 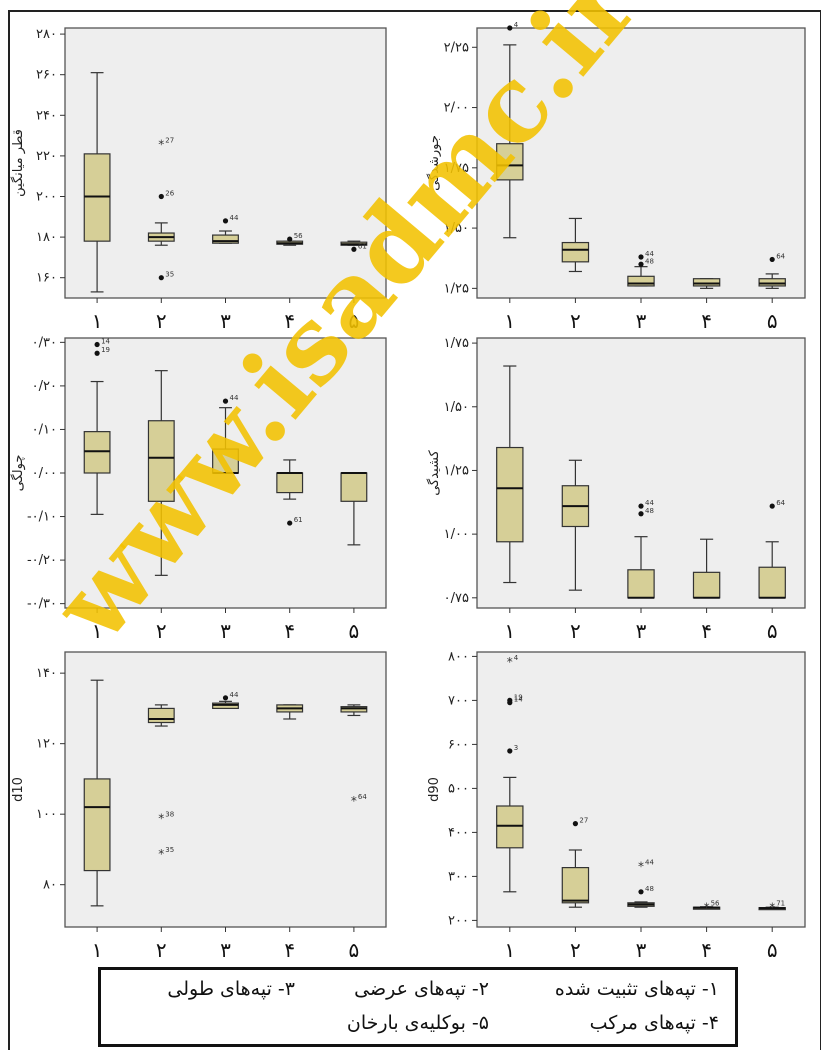 What do you see at coordinates (458, 744) in the screenshot?
I see `y-tick-label: ۶۰۰` at bounding box center [458, 744].